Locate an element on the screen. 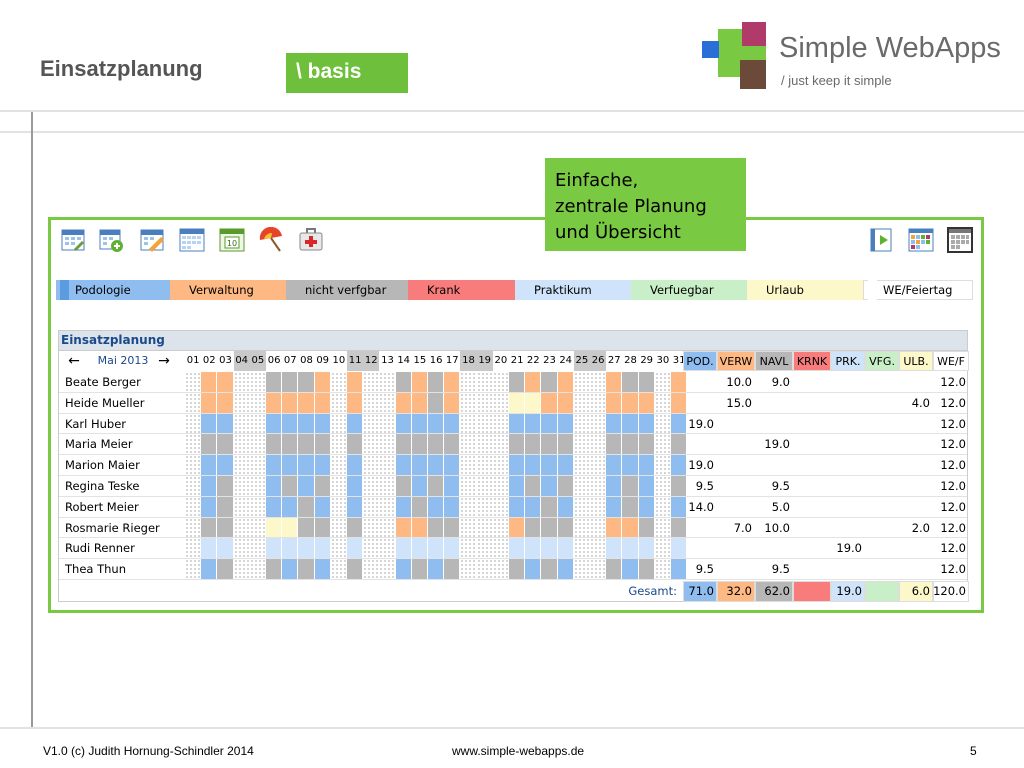 This screenshot has width=1024, height=768. next-month-arrow: → is located at coordinates (164, 361).